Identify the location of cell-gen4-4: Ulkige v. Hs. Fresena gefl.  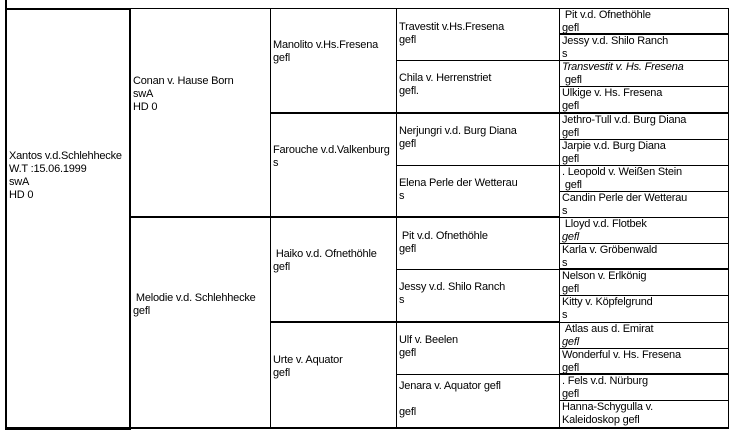
(644, 100).